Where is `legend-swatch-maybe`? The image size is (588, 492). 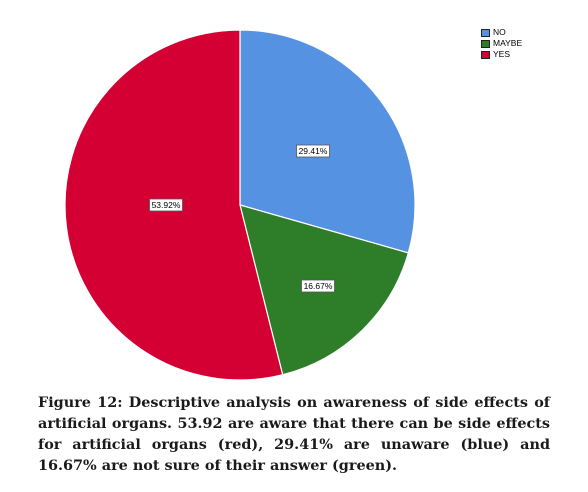 legend-swatch-maybe is located at coordinates (485, 43).